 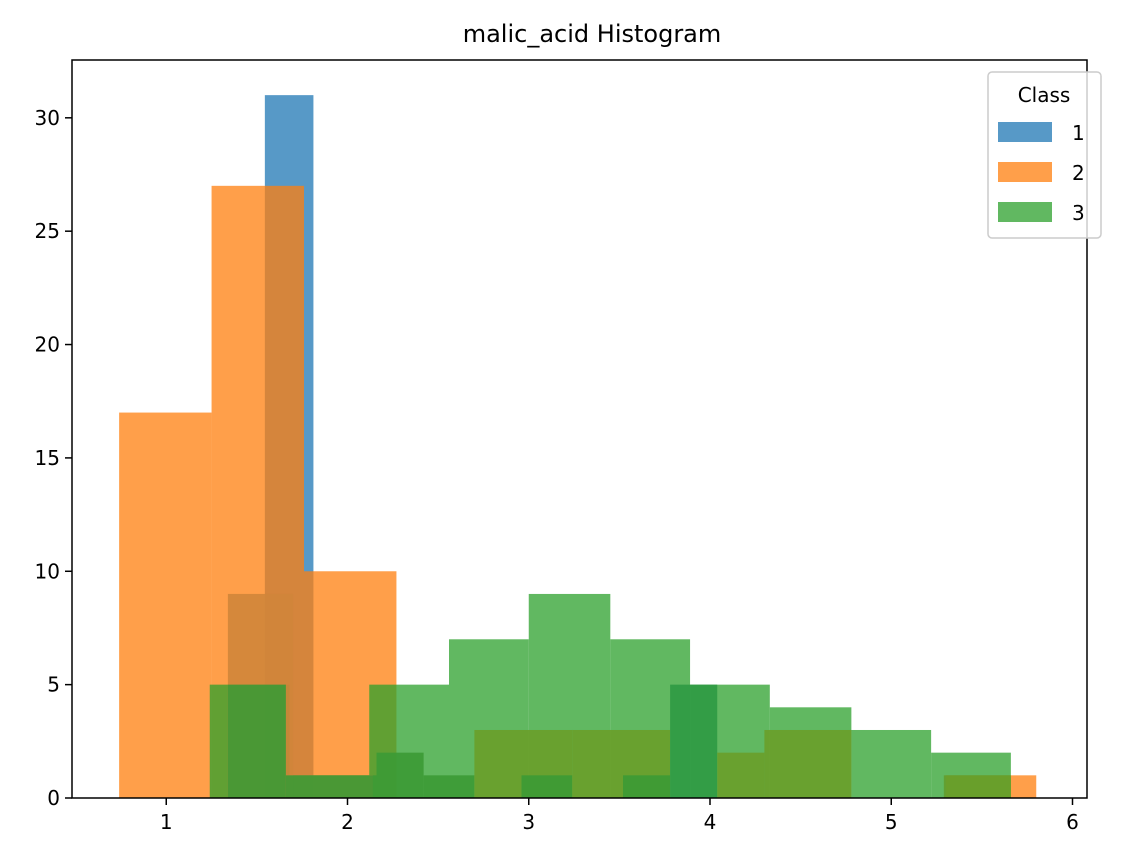 What do you see at coordinates (891, 822) in the screenshot?
I see `x-tick-label-5: 5` at bounding box center [891, 822].